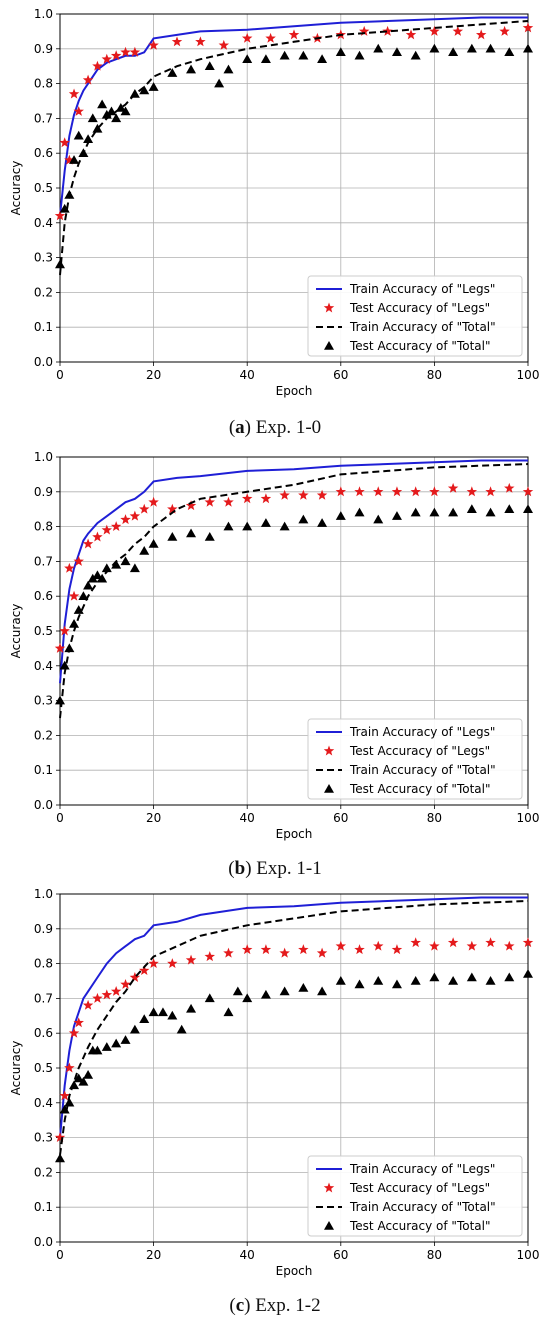 Image resolution: width=550 pixels, height=1327 pixels. What do you see at coordinates (329, 750) in the screenshot?
I see `legend-swatch-star` at bounding box center [329, 750].